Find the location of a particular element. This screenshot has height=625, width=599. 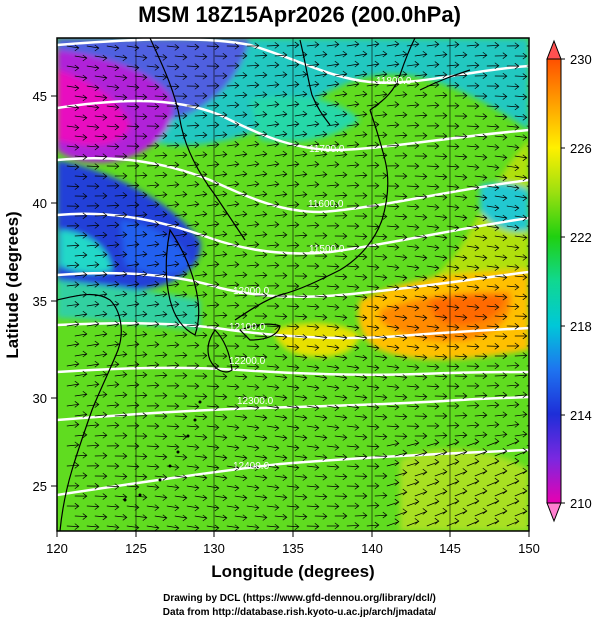

y-tick-label: 35 is located at coordinates (40, 301).